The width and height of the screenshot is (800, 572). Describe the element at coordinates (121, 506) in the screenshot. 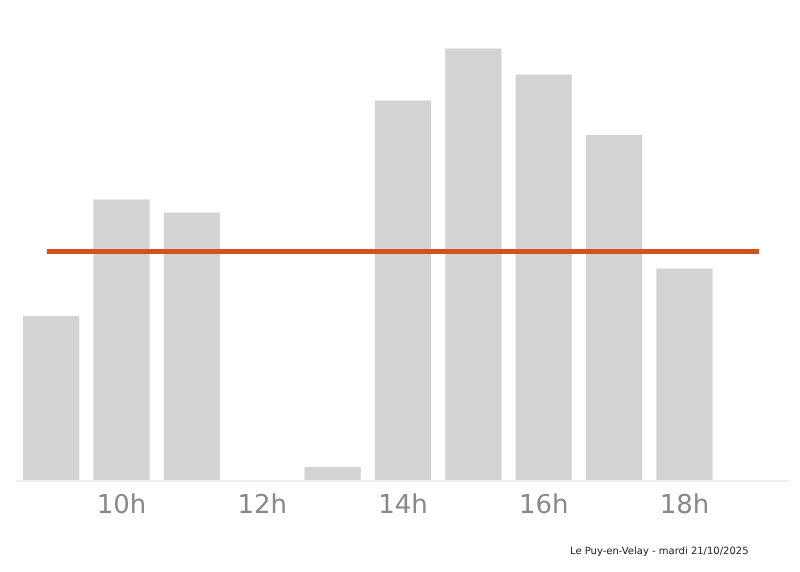

I see `x-tick-label: 10h` at that location.